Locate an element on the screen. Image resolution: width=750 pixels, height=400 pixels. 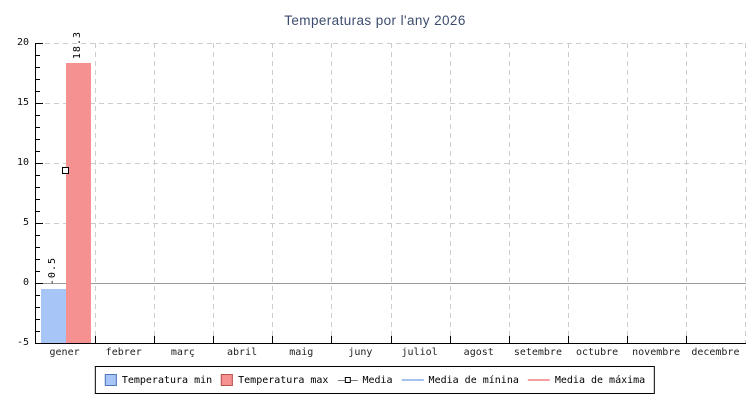
legend-item-temperatura-max: Temperatura max is located at coordinates (274, 380).